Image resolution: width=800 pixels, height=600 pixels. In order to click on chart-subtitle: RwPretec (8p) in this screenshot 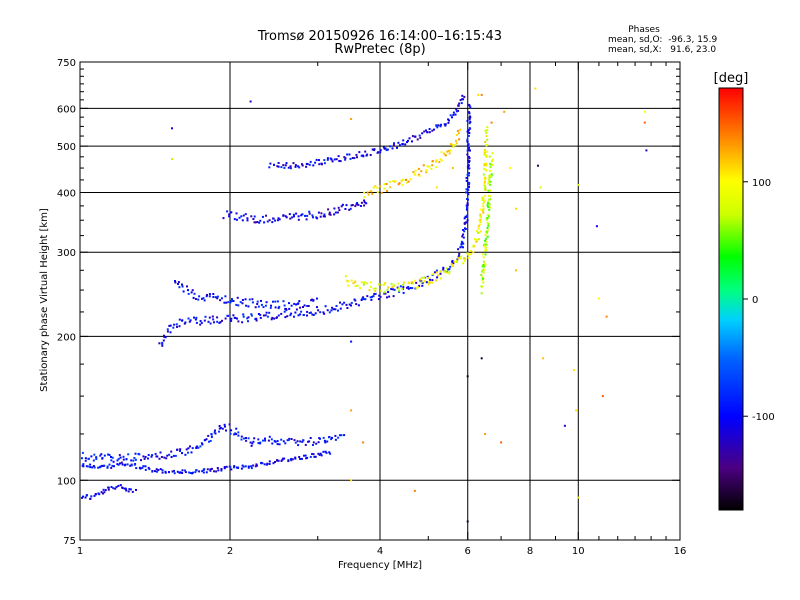, I will do `click(379, 49)`.